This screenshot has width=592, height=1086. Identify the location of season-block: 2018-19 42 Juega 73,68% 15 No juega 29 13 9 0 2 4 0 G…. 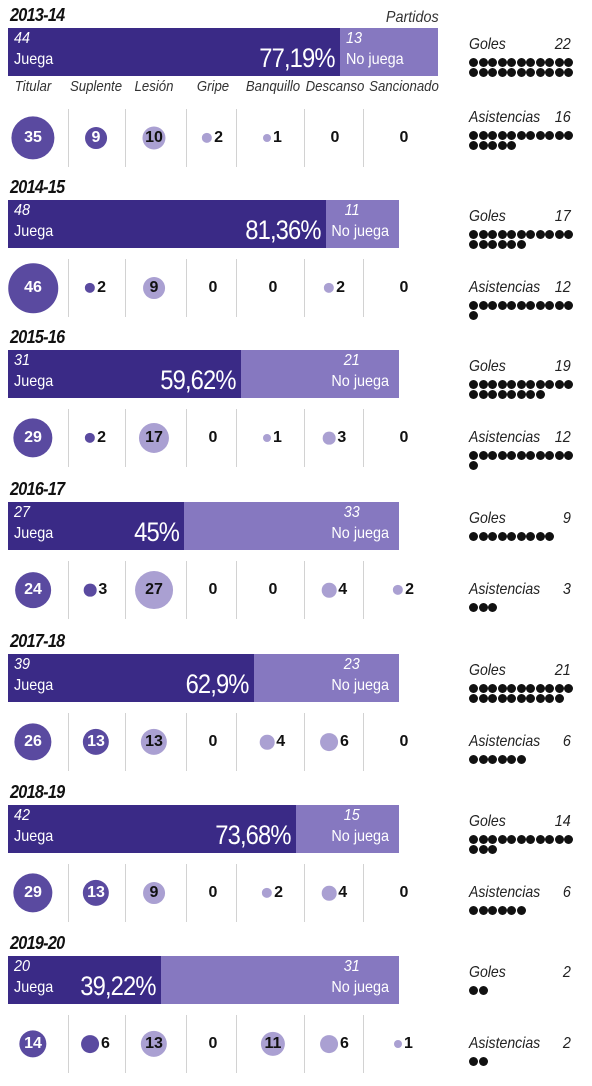
(296, 858).